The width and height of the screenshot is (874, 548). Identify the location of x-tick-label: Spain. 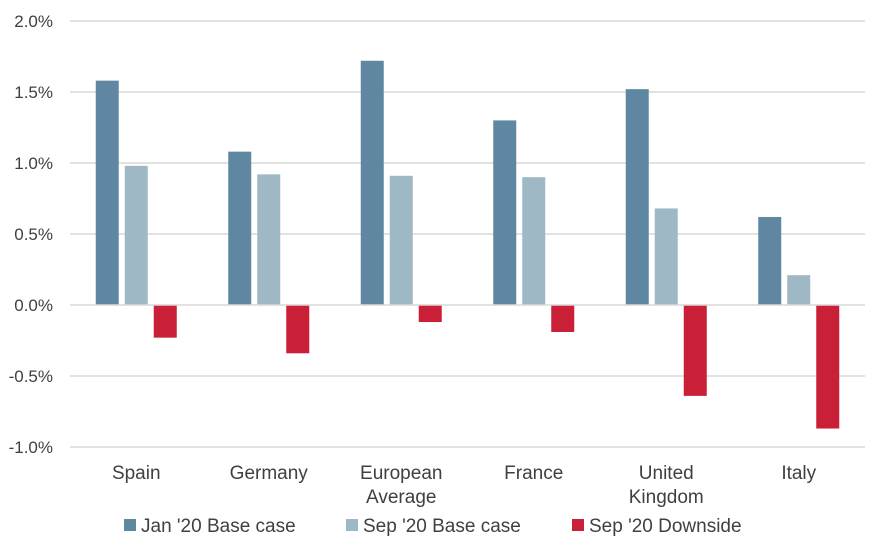
(136, 473).